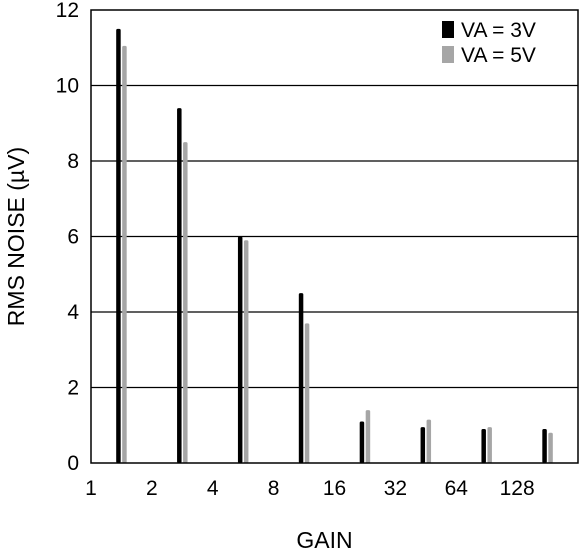 The image size is (582, 551). What do you see at coordinates (152, 488) in the screenshot?
I see `x-tick-label: 2` at bounding box center [152, 488].